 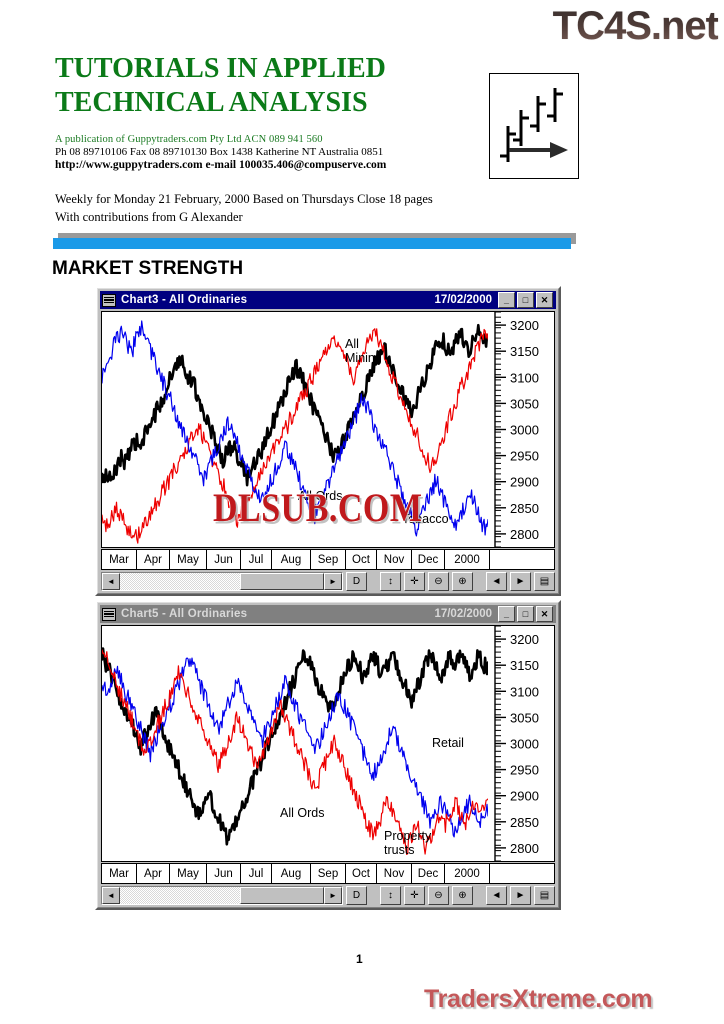 What do you see at coordinates (635, 26) in the screenshot?
I see `tc4s-logo: TC4S.net` at bounding box center [635, 26].